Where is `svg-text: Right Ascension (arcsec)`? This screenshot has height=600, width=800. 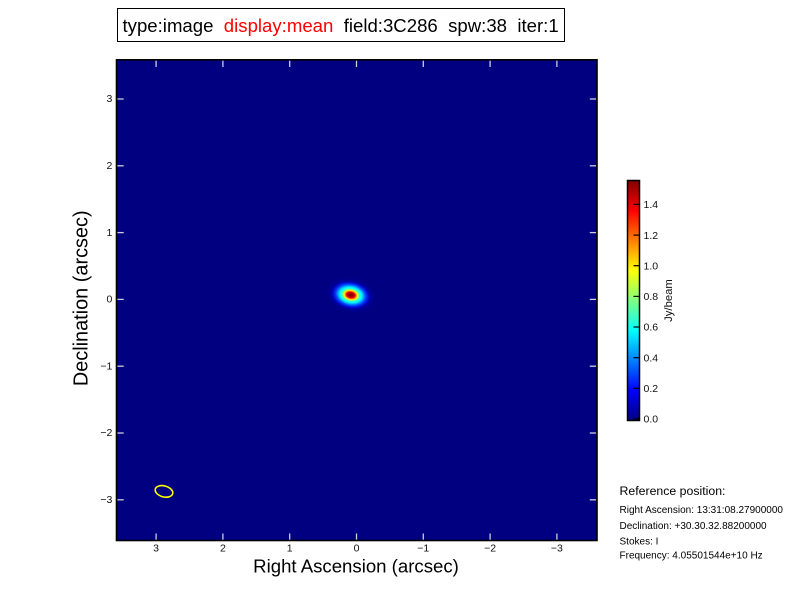 svg-text: Right Ascension (arcsec) is located at coordinates (356, 566).